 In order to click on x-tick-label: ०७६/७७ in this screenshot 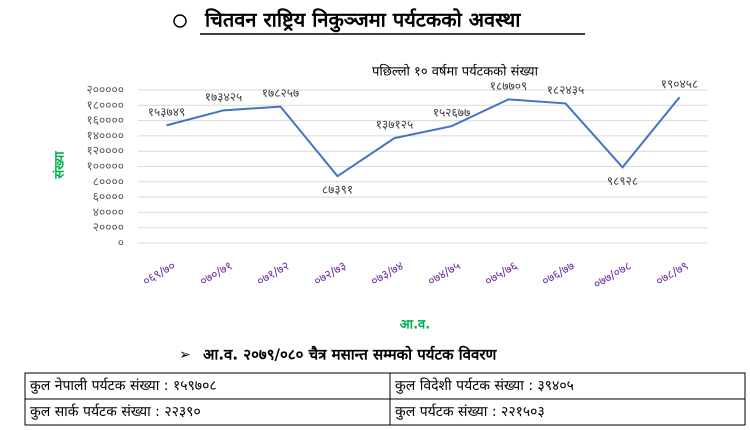, I will do `click(558, 274)`.